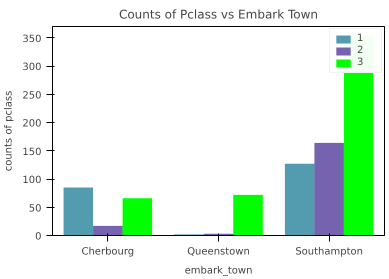 The height and width of the screenshot is (279, 389). Describe the element at coordinates (329, 252) in the screenshot. I see `x-tick-label: Southampton` at that location.